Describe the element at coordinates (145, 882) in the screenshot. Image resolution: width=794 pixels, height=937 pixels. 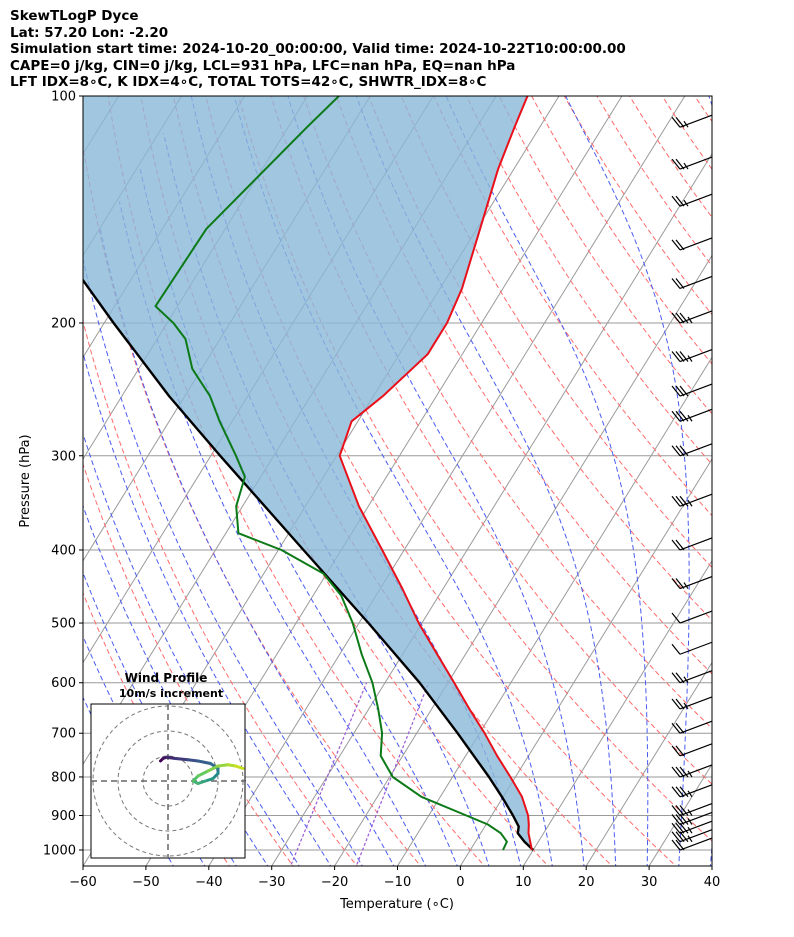
I see `x-tick-label: −50` at that location.